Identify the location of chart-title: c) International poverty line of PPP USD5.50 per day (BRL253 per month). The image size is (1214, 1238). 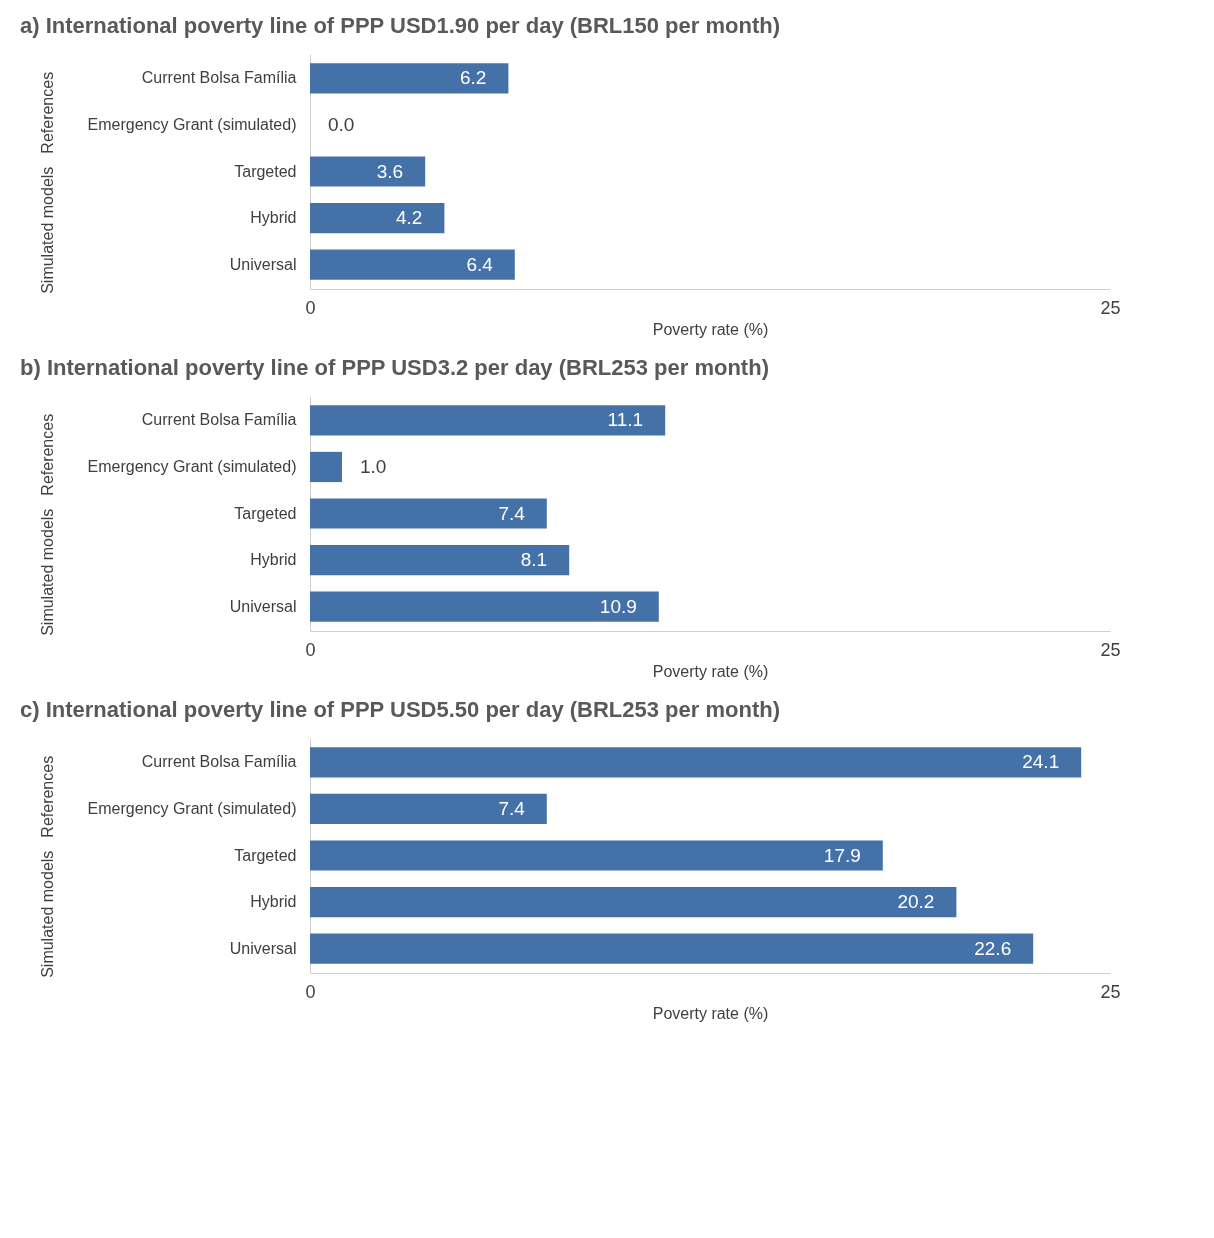
(400, 709).